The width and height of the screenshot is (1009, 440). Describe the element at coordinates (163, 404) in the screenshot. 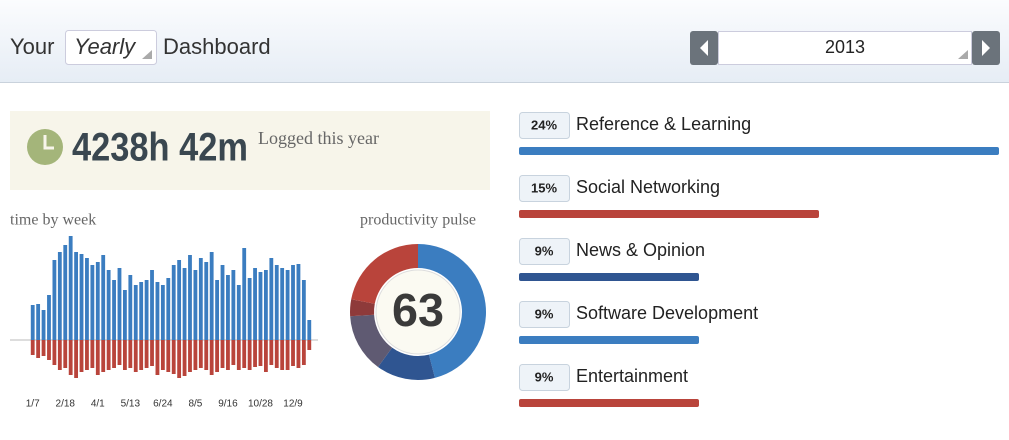

I see `x-tick-label: 6/24` at that location.